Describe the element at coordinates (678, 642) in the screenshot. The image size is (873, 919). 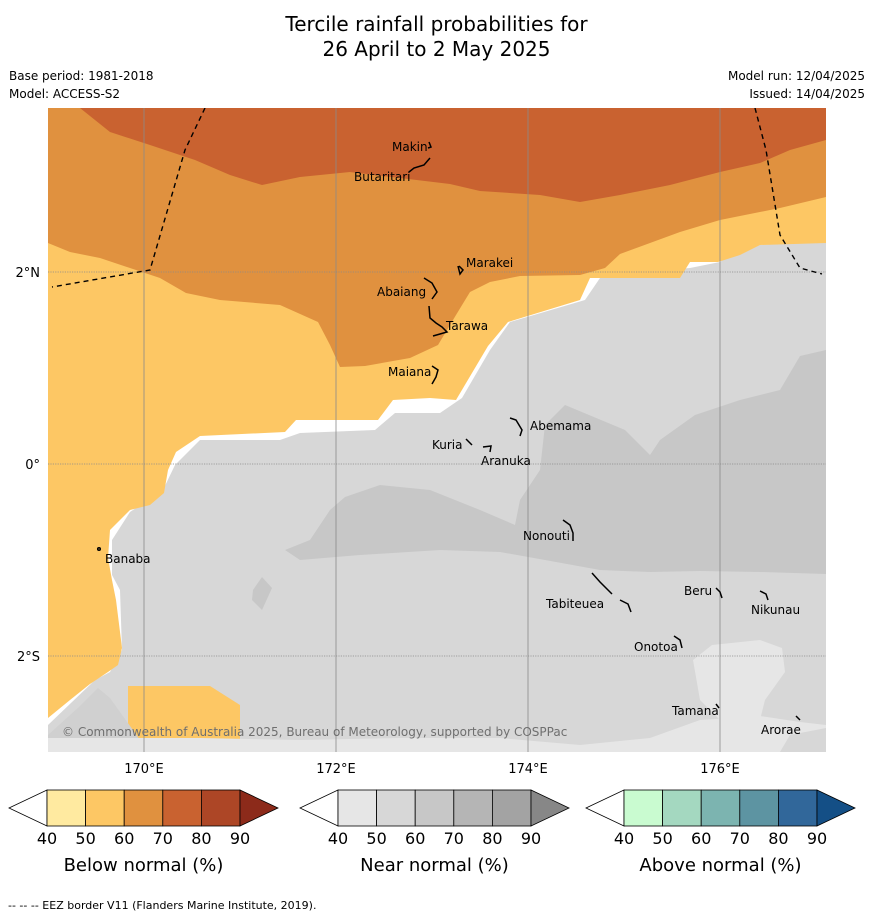
I see `island-onotoa-shape` at that location.